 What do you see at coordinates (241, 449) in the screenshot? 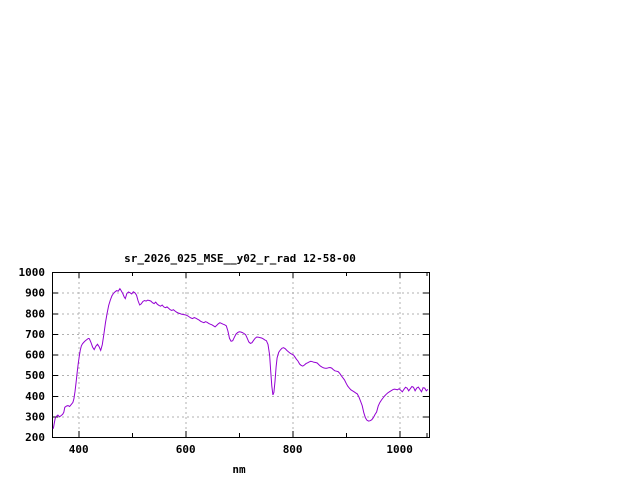
I see `x-tick-labels: 400 600 800 1000` at bounding box center [241, 449].